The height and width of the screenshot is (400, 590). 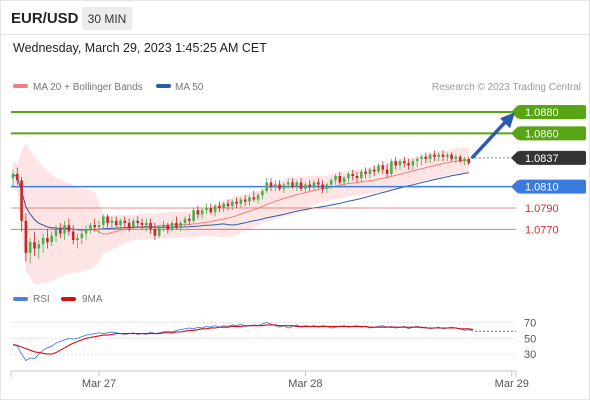 What do you see at coordinates (140, 48) in the screenshot?
I see `chart-datetime: Wednesday, March 29, 2023 1:45:25 AM CET` at bounding box center [140, 48].